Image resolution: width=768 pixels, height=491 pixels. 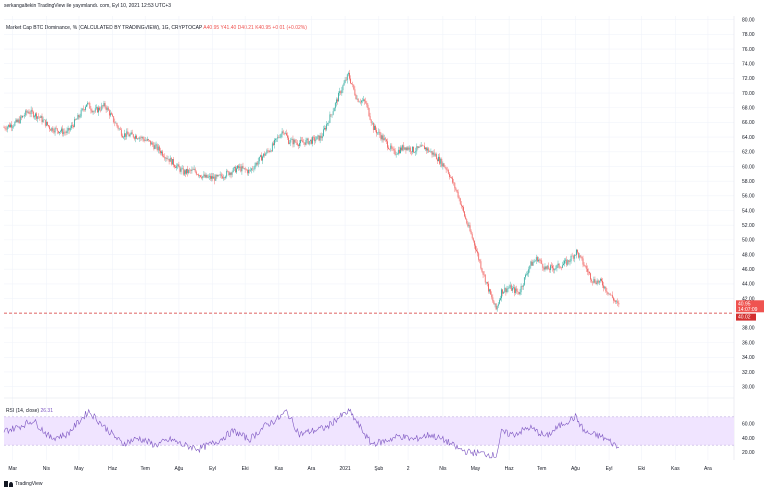 I want to click on price-tick-label: 56.00, so click(x=748, y=197).